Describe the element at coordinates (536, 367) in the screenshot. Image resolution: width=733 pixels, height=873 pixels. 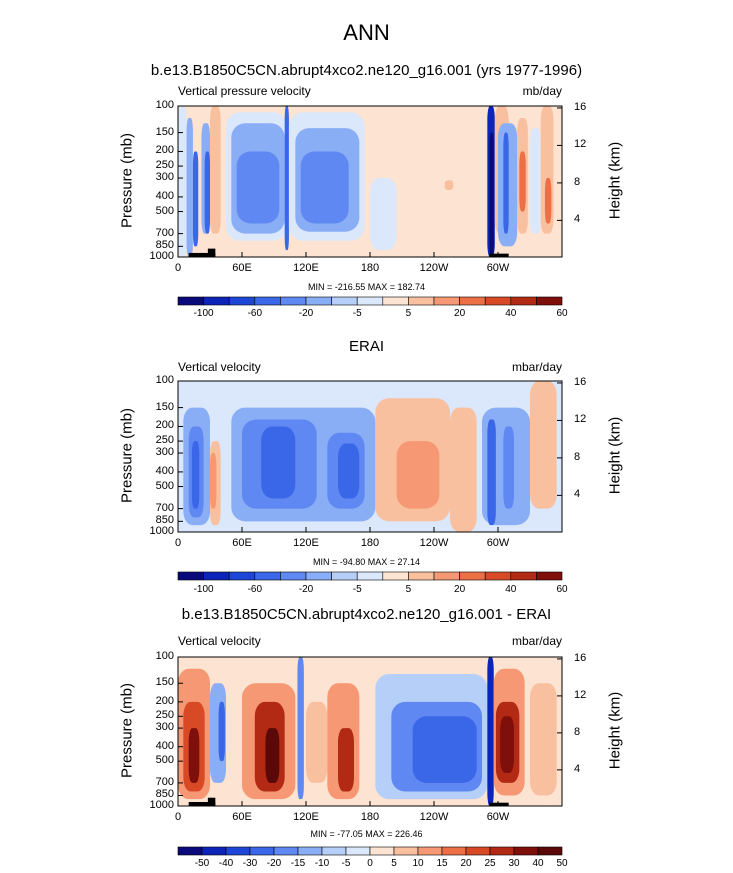
I see `units-label: mbar/day` at that location.